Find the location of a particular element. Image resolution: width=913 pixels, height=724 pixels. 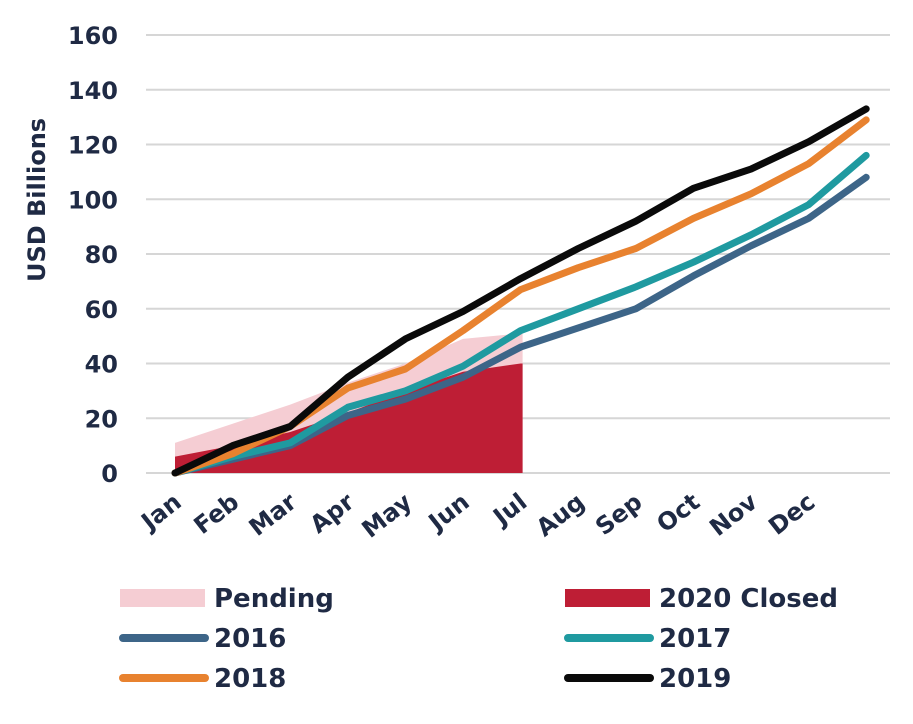

legend-item-pending: Pending is located at coordinates (227, 599).